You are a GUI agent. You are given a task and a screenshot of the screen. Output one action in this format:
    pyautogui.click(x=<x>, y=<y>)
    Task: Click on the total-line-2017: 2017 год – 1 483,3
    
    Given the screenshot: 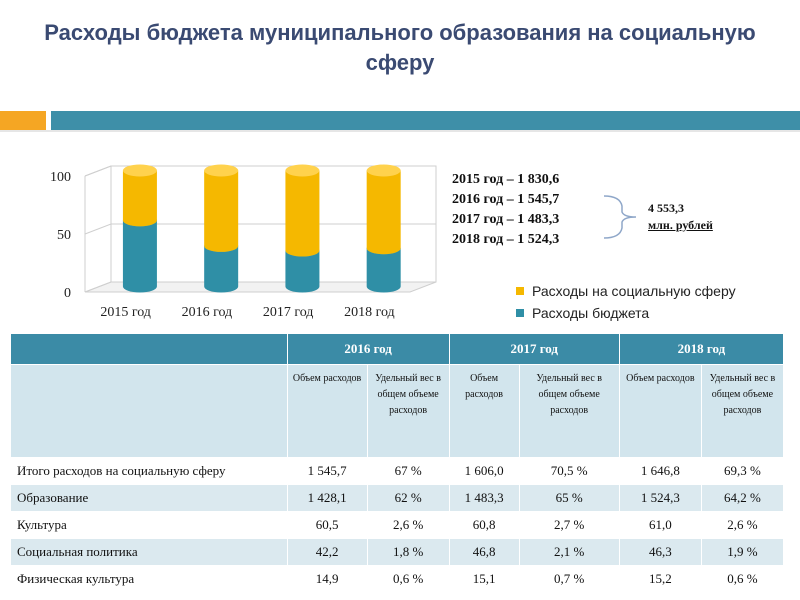 What is the action you would take?
    pyautogui.click(x=506, y=219)
    